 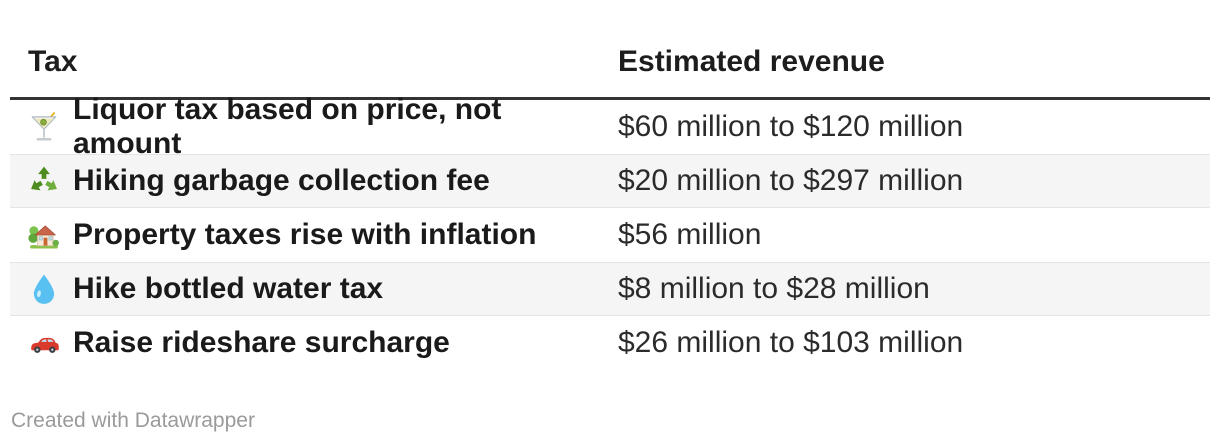 What do you see at coordinates (261, 342) in the screenshot?
I see `tax-label: Raise rideshare surcharge` at bounding box center [261, 342].